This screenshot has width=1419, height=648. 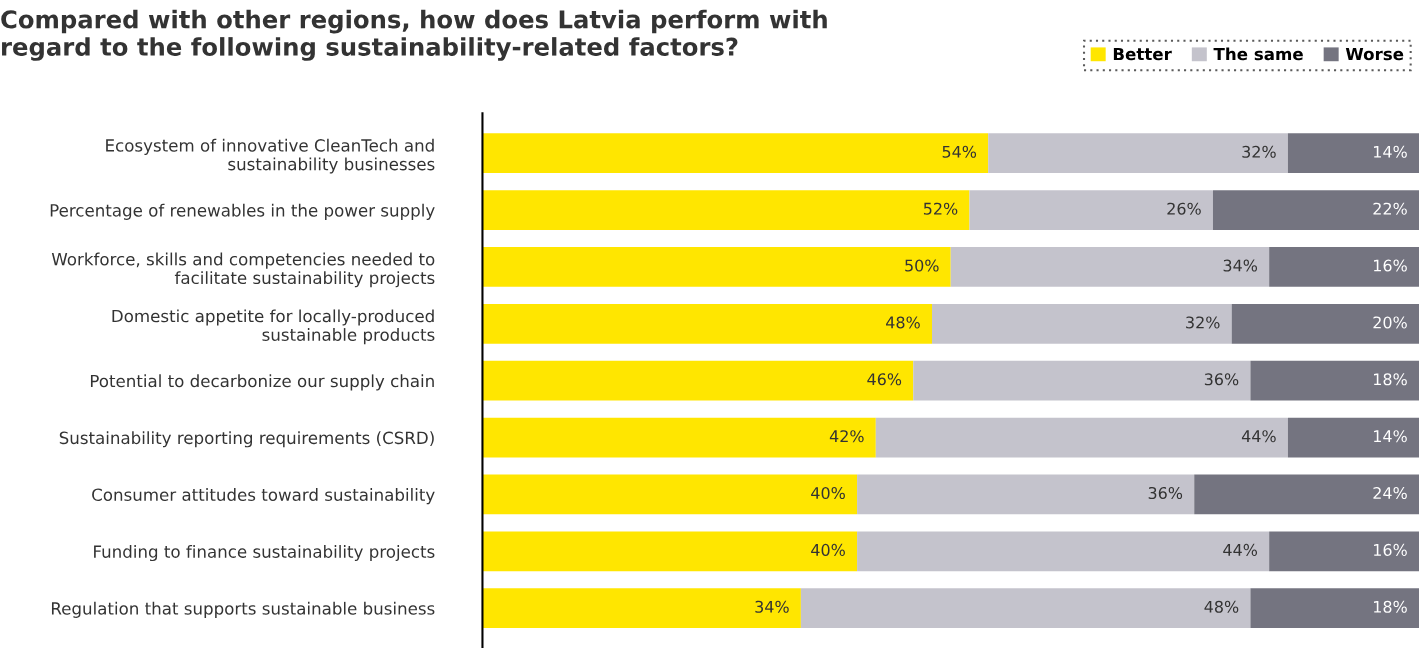 I want to click on data-label: 26%, so click(x=1184, y=208).